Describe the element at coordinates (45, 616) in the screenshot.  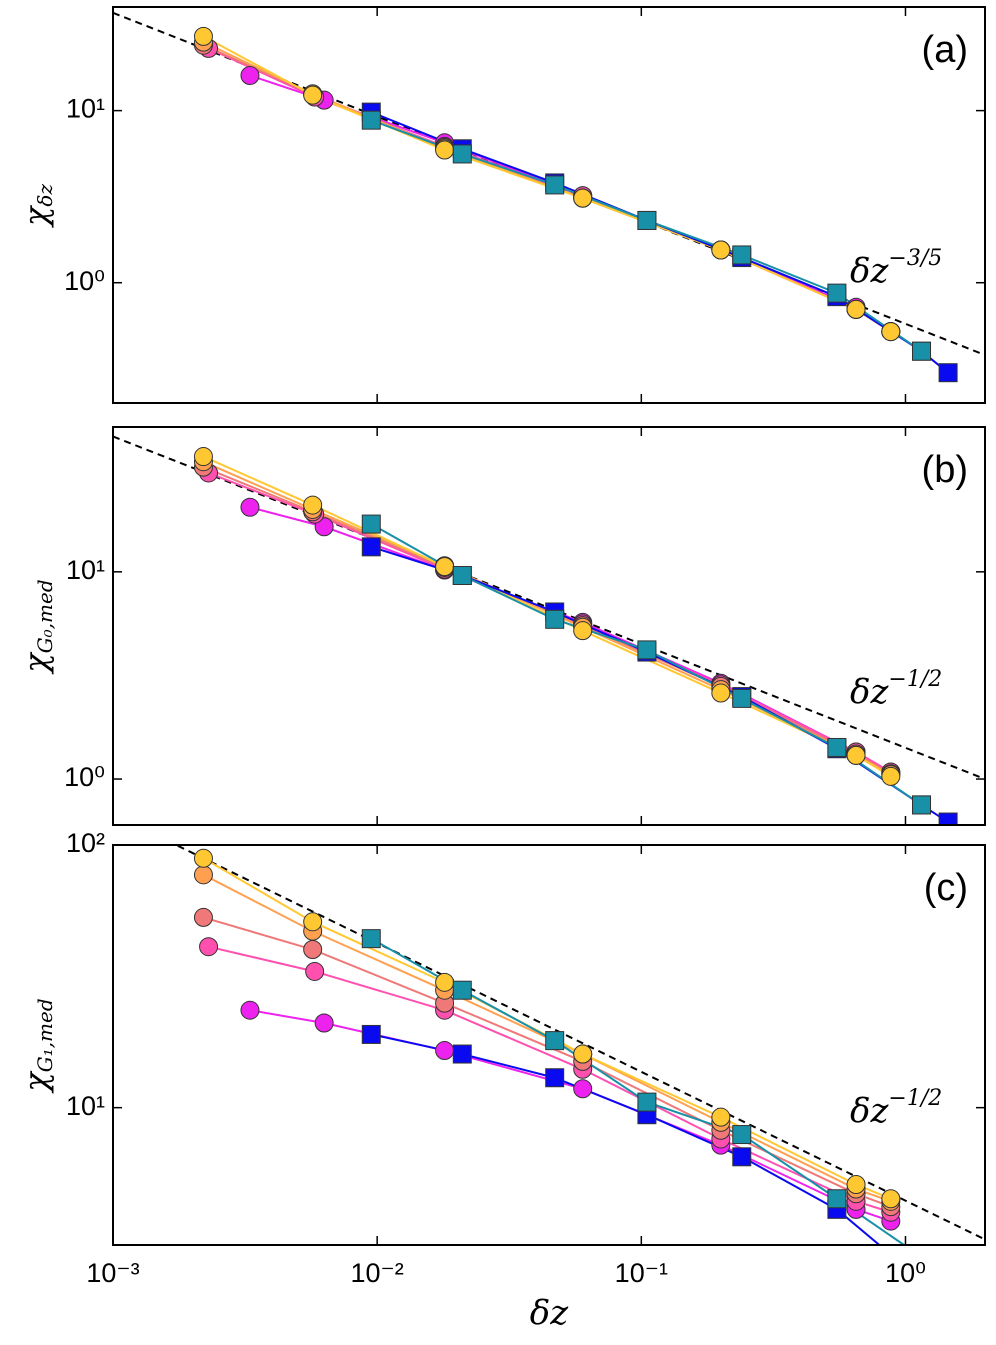
I see `y-label-sub: G₀,med` at that location.